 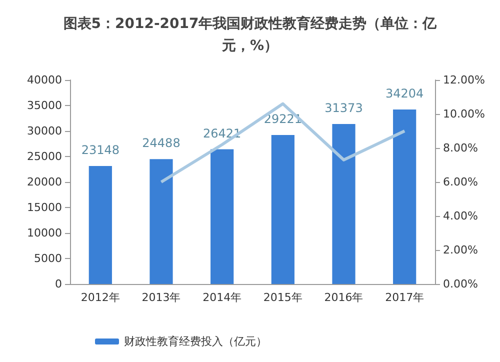 What do you see at coordinates (195, 341) in the screenshot?
I see `legend-label: 财政性教育经费投入（亿元）` at bounding box center [195, 341].